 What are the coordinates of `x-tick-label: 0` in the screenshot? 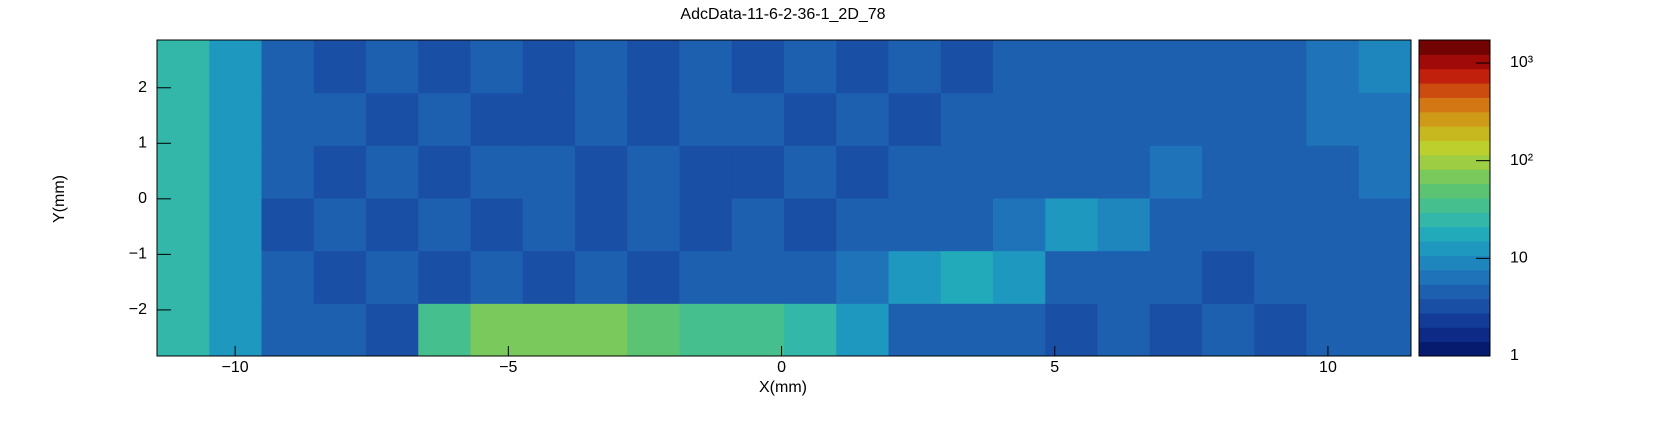 It's located at (781, 367).